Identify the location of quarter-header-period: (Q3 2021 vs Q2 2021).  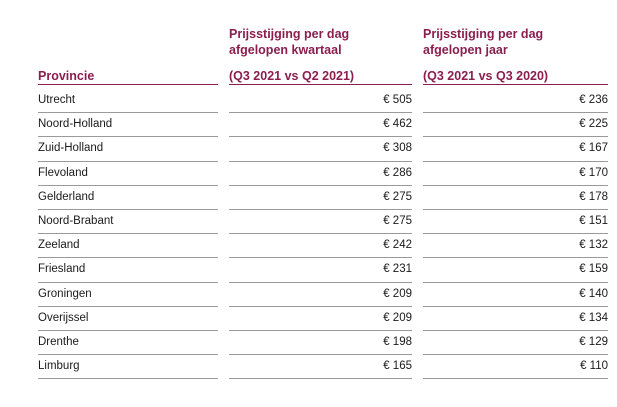
(292, 76).